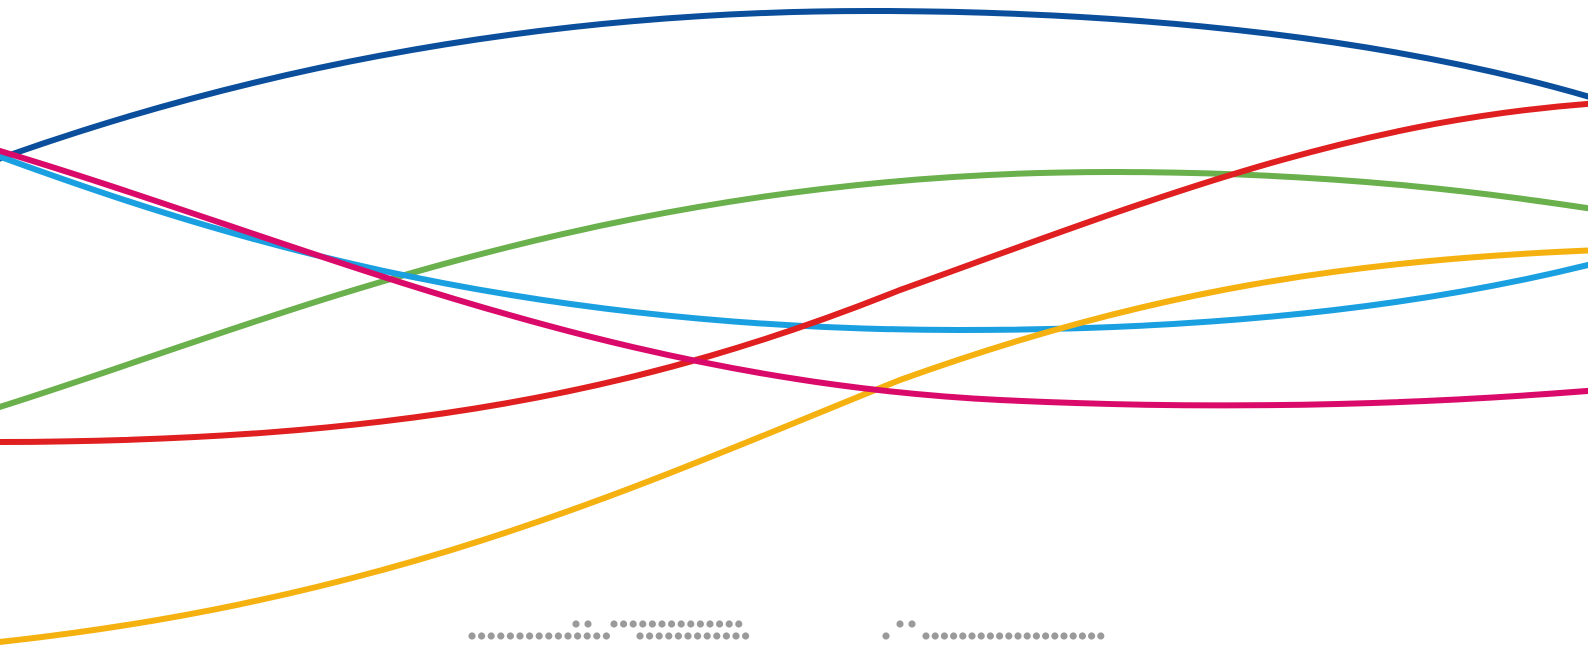 The width and height of the screenshot is (1588, 652). Describe the element at coordinates (993, 630) in the screenshot. I see `dotted-logotype-right` at that location.